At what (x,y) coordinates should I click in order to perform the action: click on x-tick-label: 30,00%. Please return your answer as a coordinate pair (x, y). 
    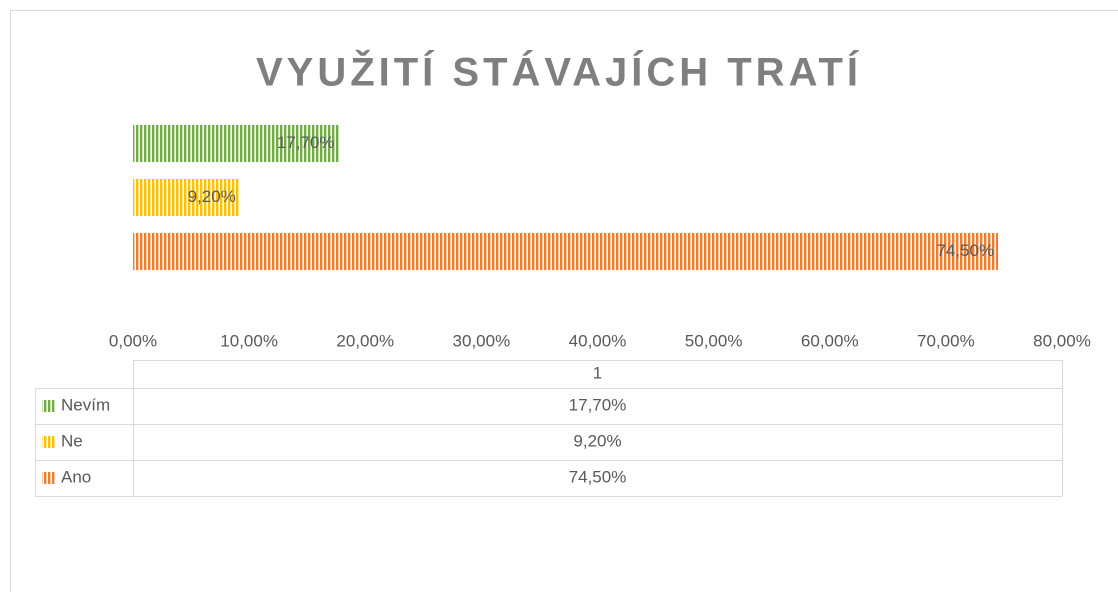
    Looking at the image, I should click on (482, 340).